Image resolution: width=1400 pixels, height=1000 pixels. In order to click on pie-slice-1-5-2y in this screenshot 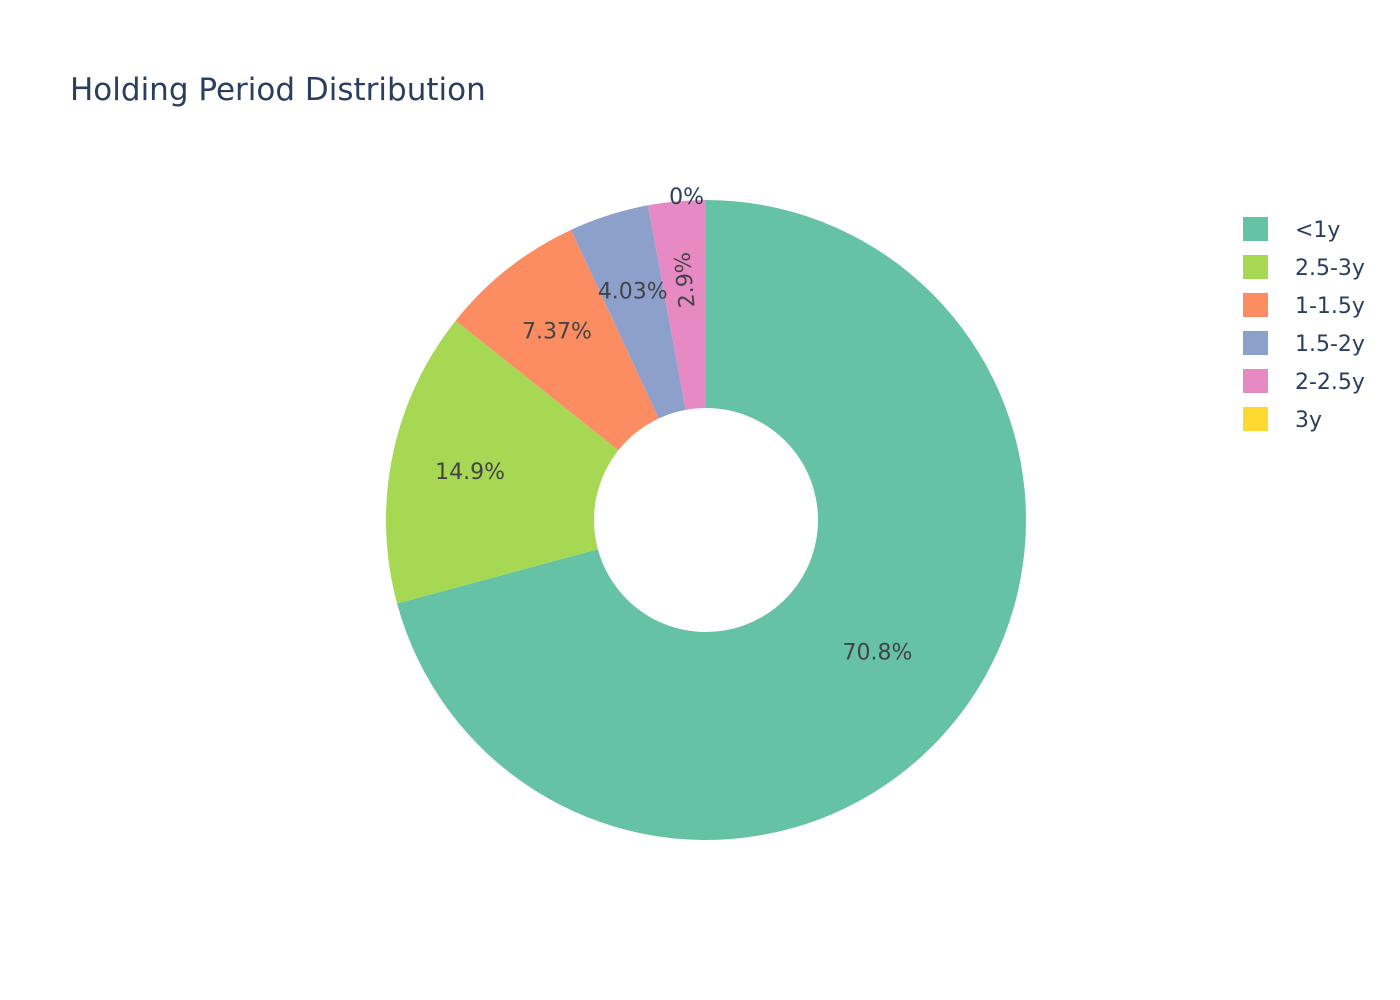, I will do `click(628, 312)`.